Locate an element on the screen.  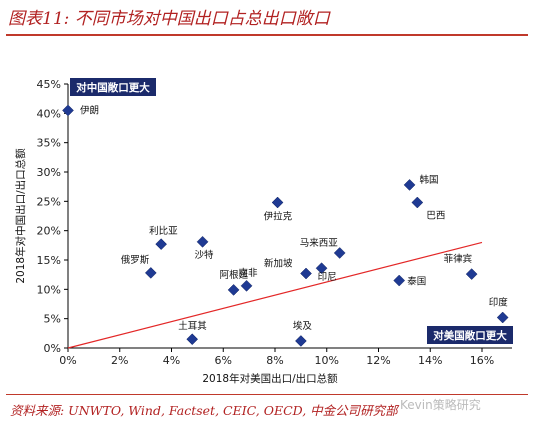
point-label: 俄罗斯 is located at coordinates (135, 260).